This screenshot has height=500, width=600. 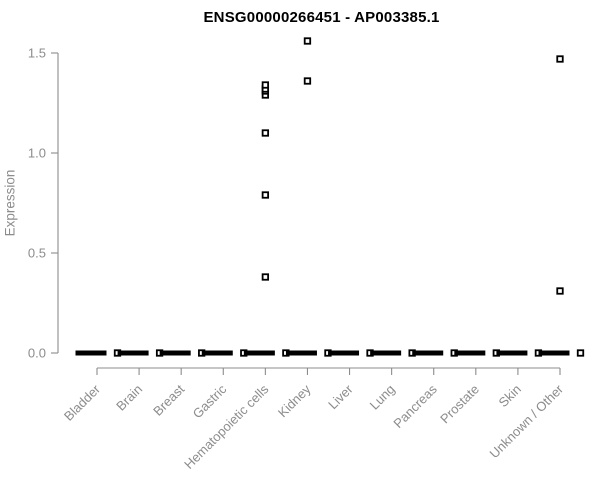 What do you see at coordinates (415, 406) in the screenshot?
I see `x-category-label: Pancreas` at bounding box center [415, 406].